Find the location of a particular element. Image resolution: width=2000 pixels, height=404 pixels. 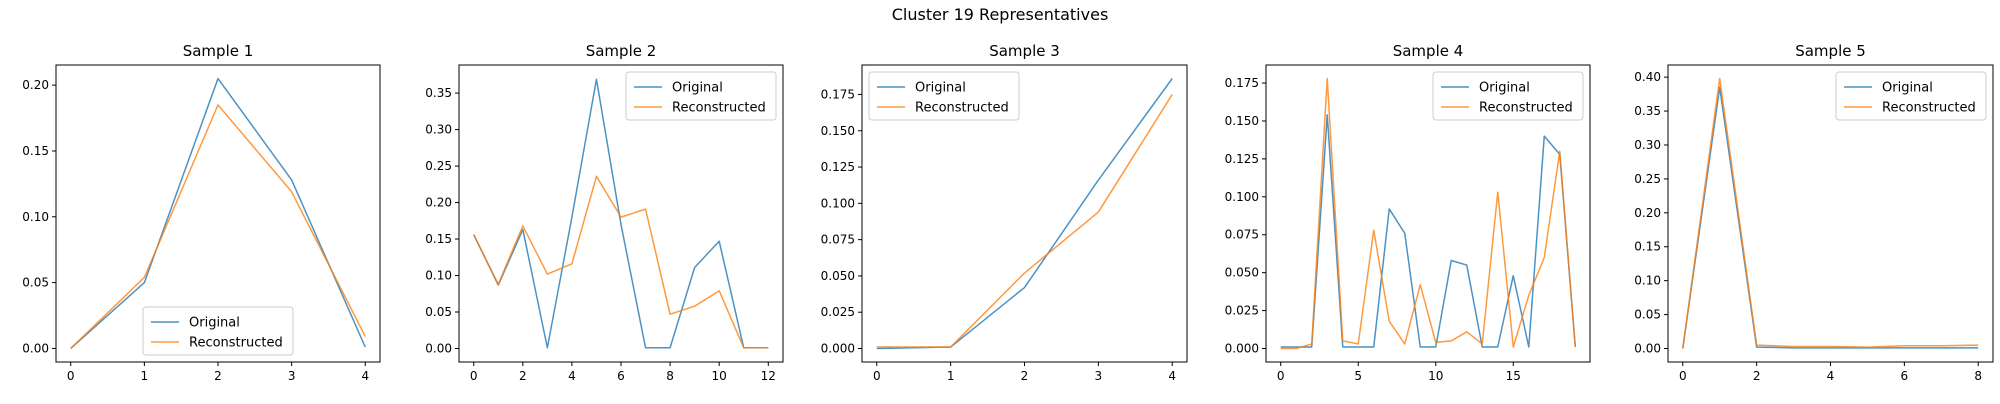

y-tick-label: 0.40 is located at coordinates (1647, 77).